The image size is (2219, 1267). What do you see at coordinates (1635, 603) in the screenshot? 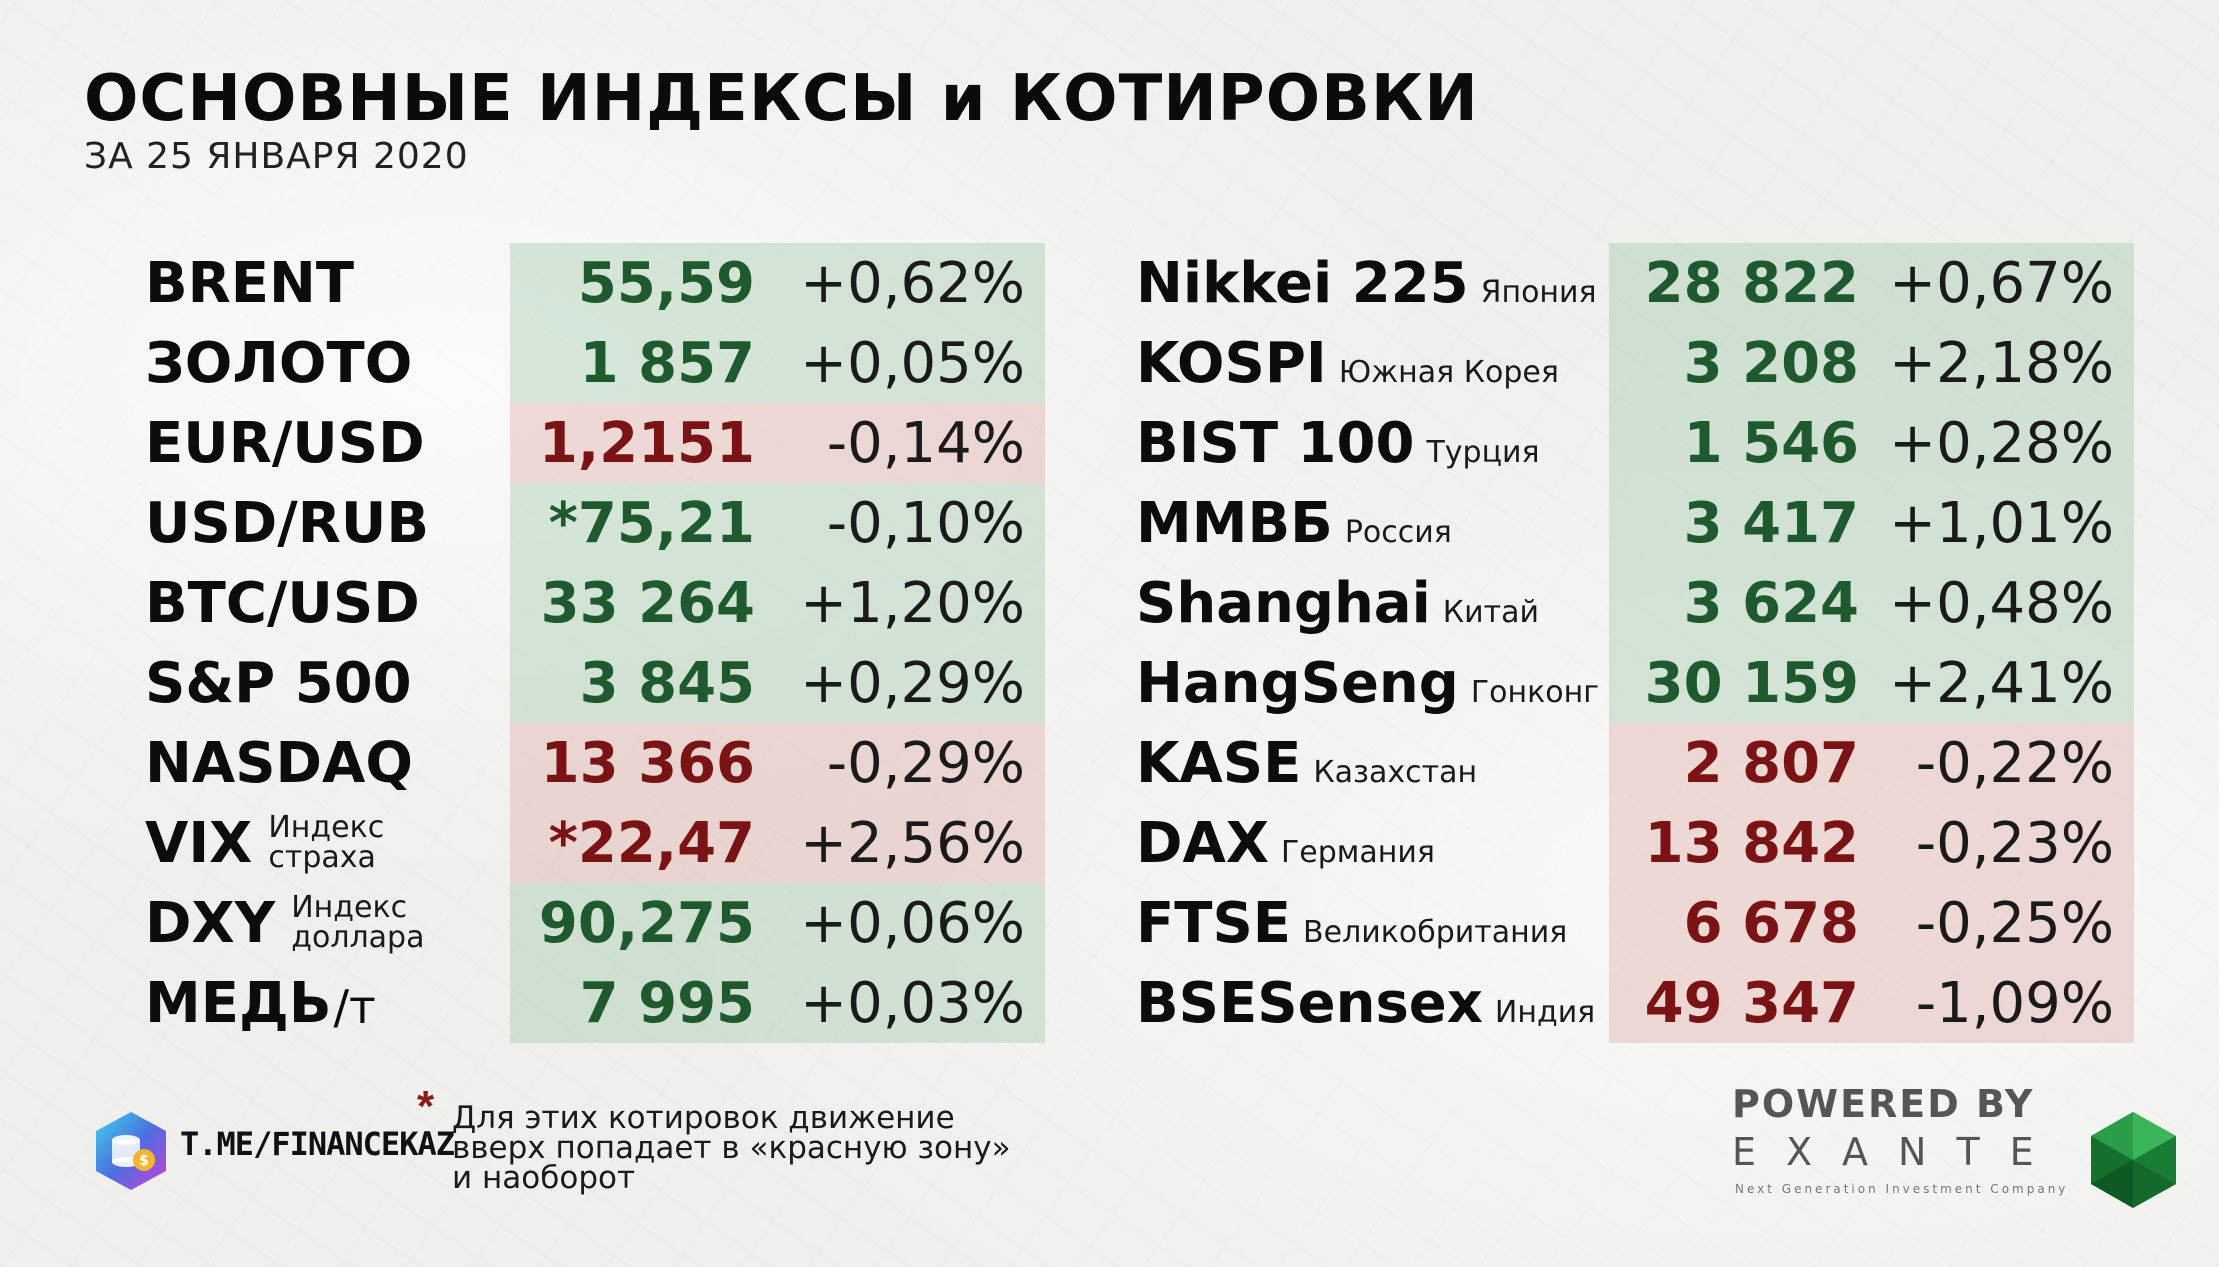
I see `quote-row: Shanghai Китай 3 624 +0,48%` at bounding box center [1635, 603].